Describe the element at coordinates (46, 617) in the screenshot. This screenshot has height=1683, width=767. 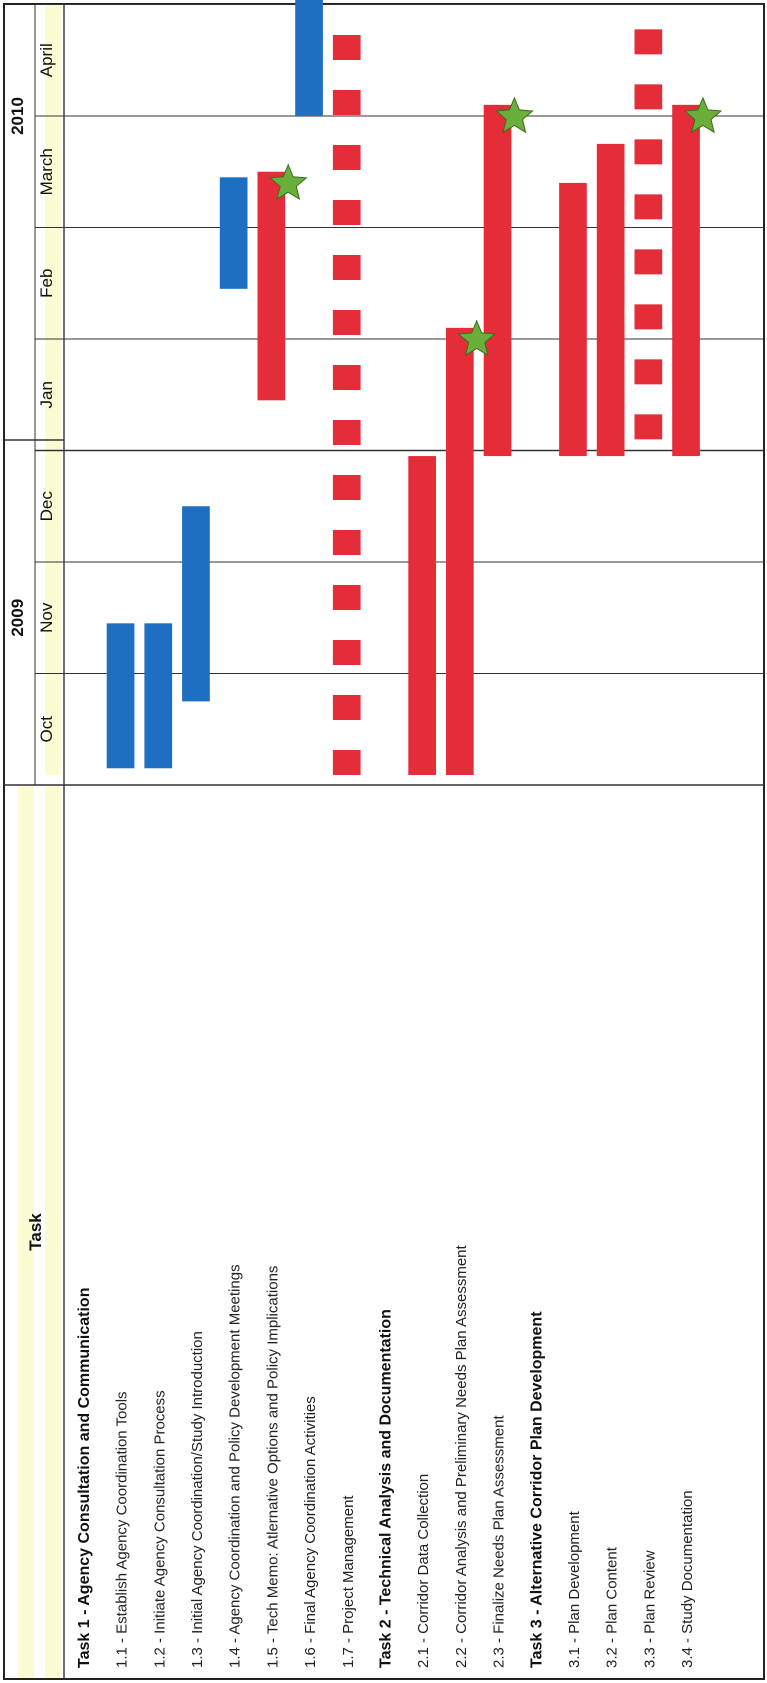
I see `month-label: Nov` at that location.